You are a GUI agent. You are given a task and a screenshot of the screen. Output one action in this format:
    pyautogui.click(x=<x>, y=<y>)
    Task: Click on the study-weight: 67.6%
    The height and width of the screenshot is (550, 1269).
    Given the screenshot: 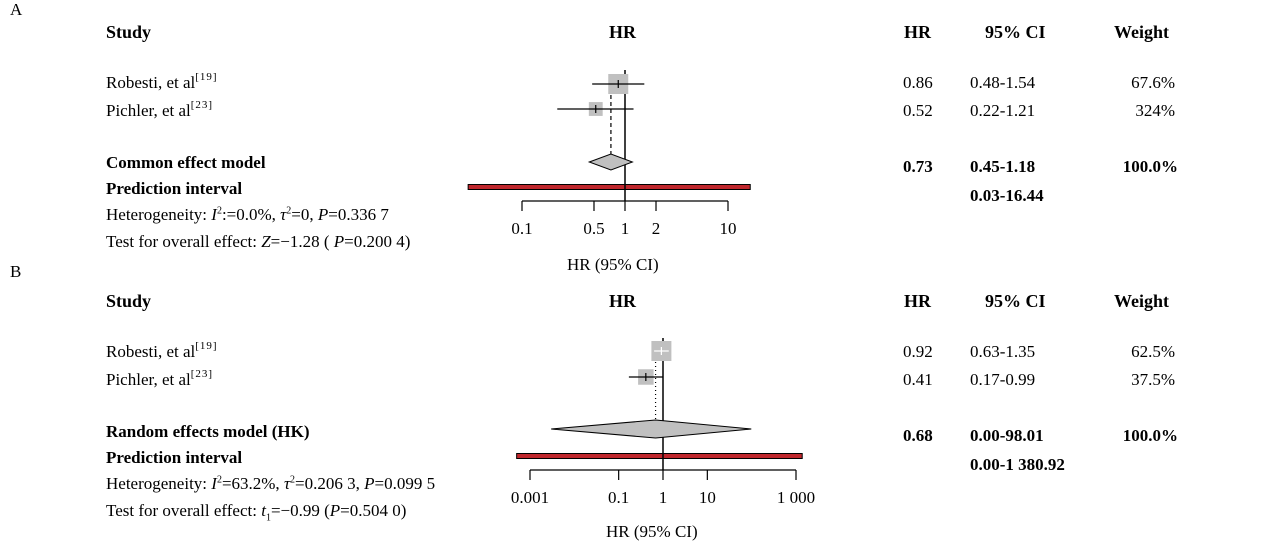 What is the action you would take?
    pyautogui.click(x=1153, y=82)
    